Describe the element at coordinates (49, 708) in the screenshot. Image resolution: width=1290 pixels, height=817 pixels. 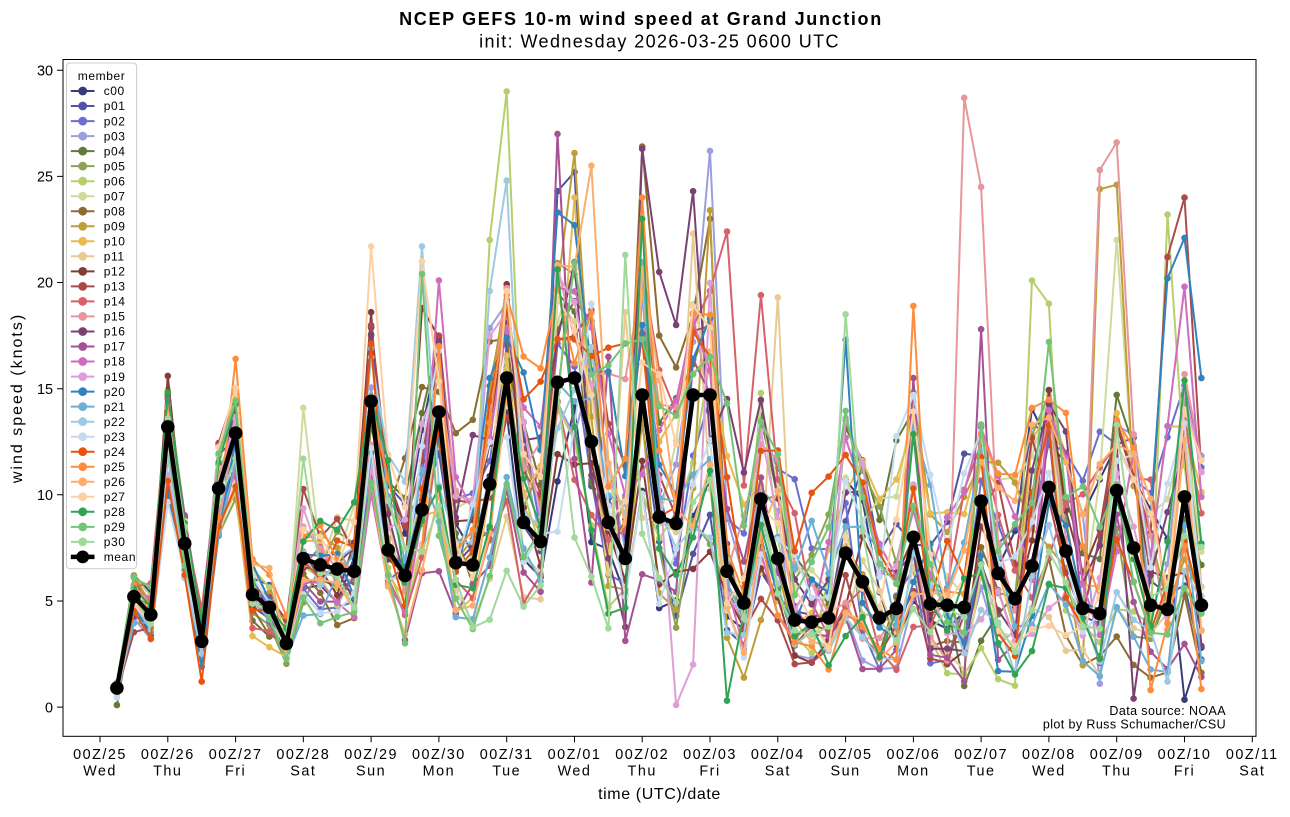
I see `svg-text: 0` at that location.